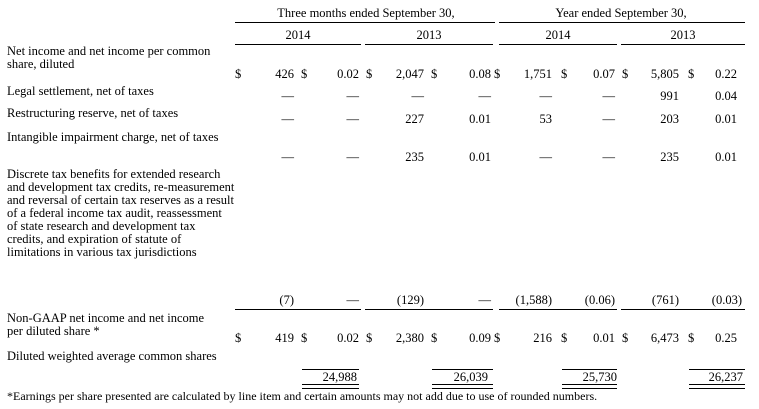 Image resolution: width=759 pixels, height=409 pixels. What do you see at coordinates (298, 35) in the screenshot?
I see `header-quarter-2014: 2014` at bounding box center [298, 35].